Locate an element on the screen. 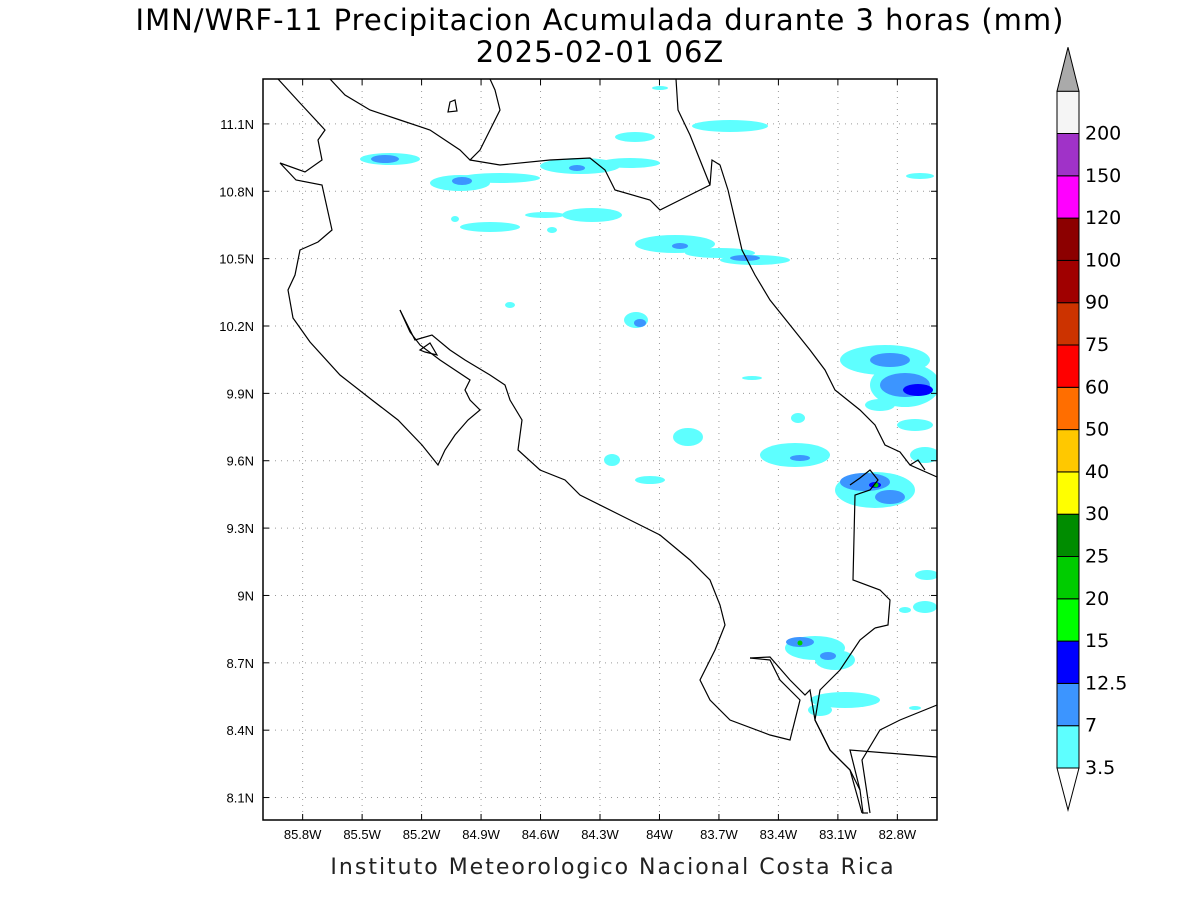 Image resolution: width=1200 pixels, height=900 pixels. colorbar-label: 30 is located at coordinates (1097, 514).